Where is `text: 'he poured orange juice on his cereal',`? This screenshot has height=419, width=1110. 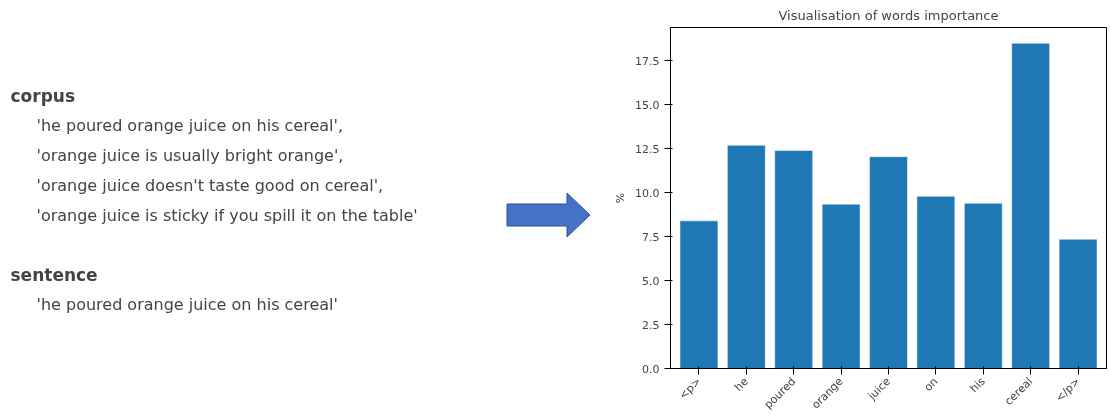
text: 'he poured orange juice on his cereal', is located at coordinates (189, 125).